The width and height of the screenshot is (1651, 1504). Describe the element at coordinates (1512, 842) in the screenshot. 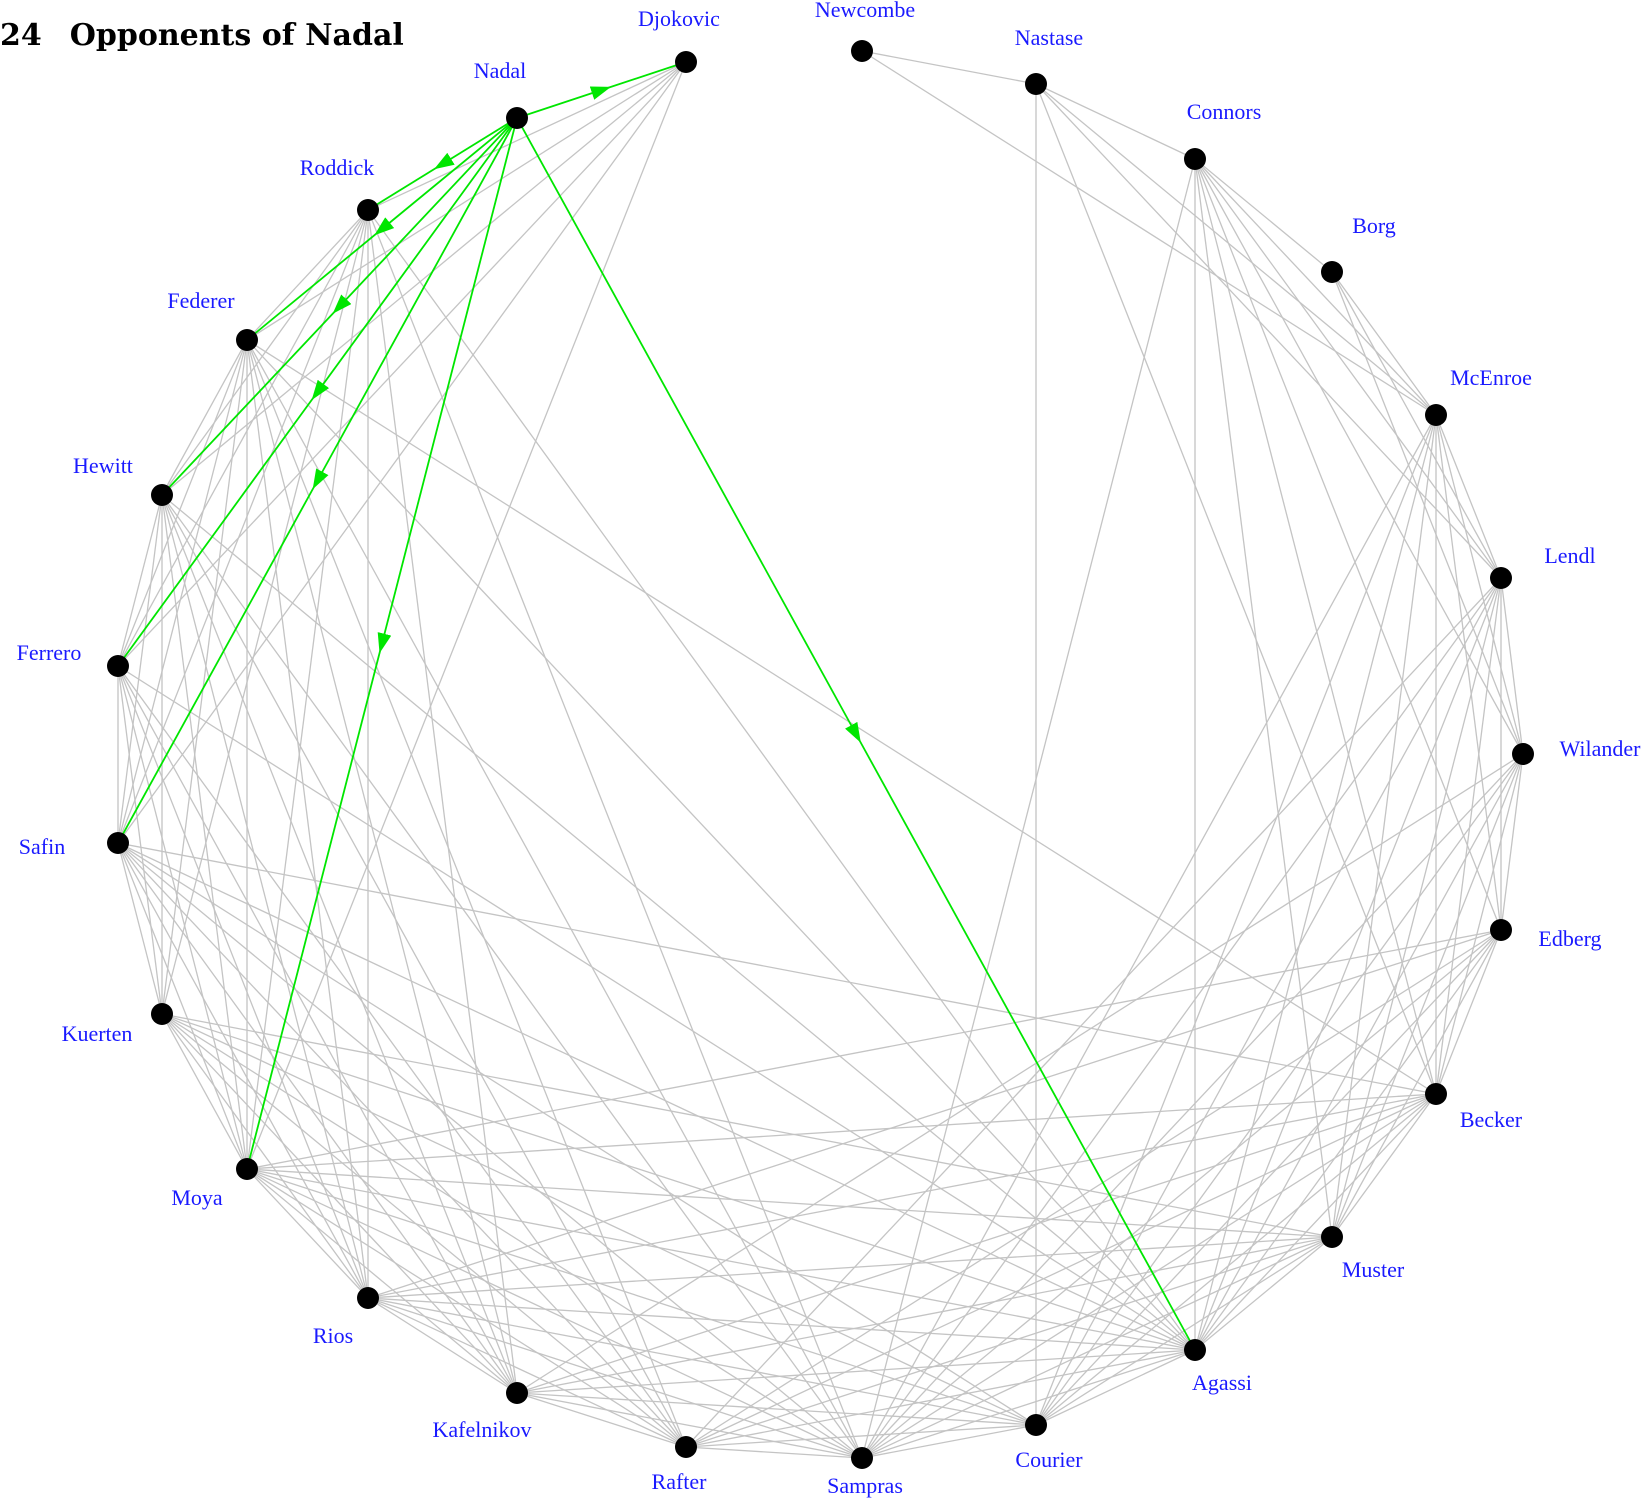

I see `edge-wilander-edberg` at that location.